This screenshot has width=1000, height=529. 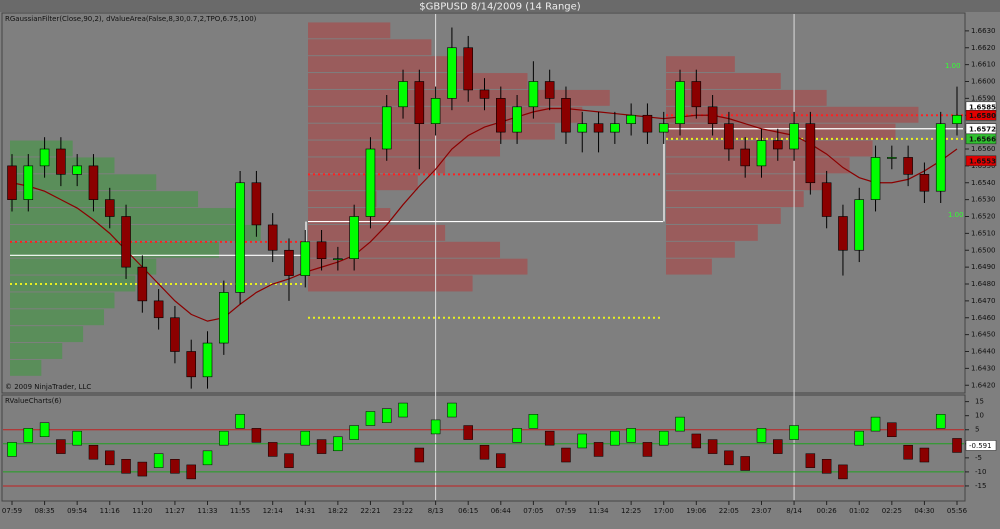 I want to click on x-tick-label: 22:05, so click(x=729, y=511).